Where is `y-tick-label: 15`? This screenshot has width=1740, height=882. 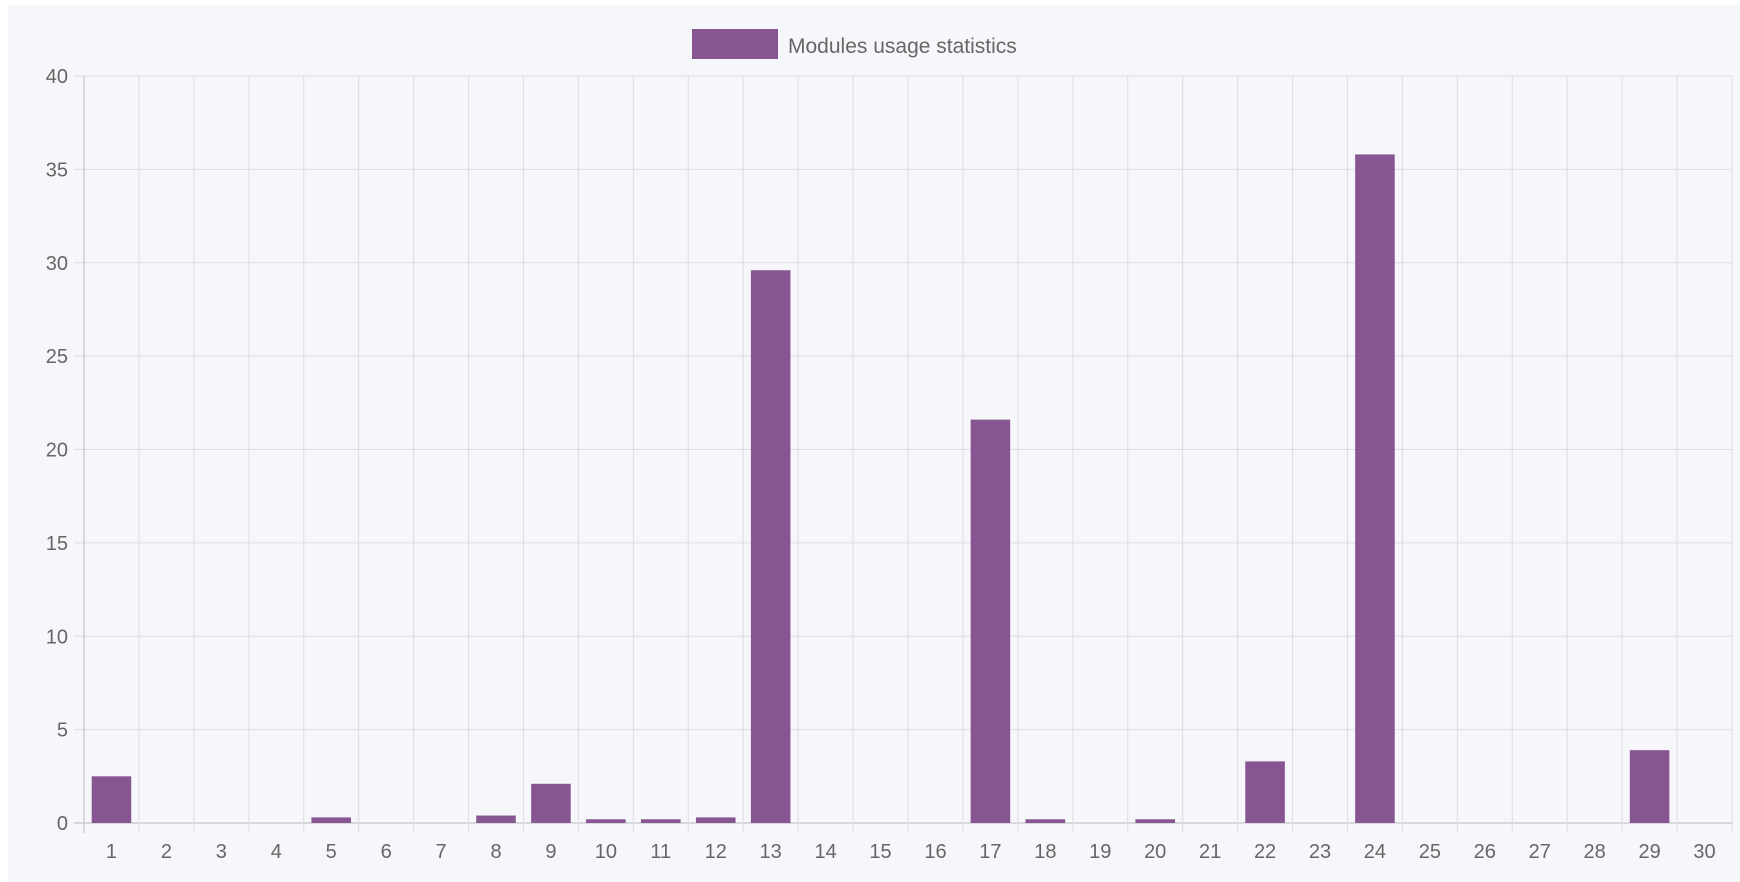 y-tick-label: 15 is located at coordinates (57, 544).